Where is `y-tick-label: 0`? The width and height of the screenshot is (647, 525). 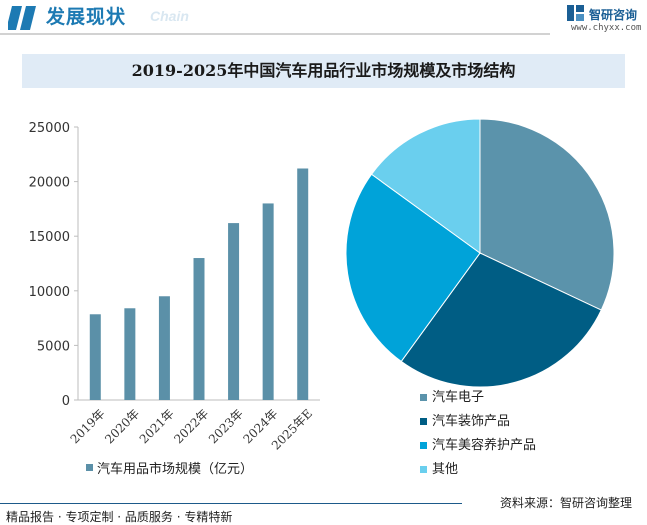 y-tick-label: 0 is located at coordinates (66, 401).